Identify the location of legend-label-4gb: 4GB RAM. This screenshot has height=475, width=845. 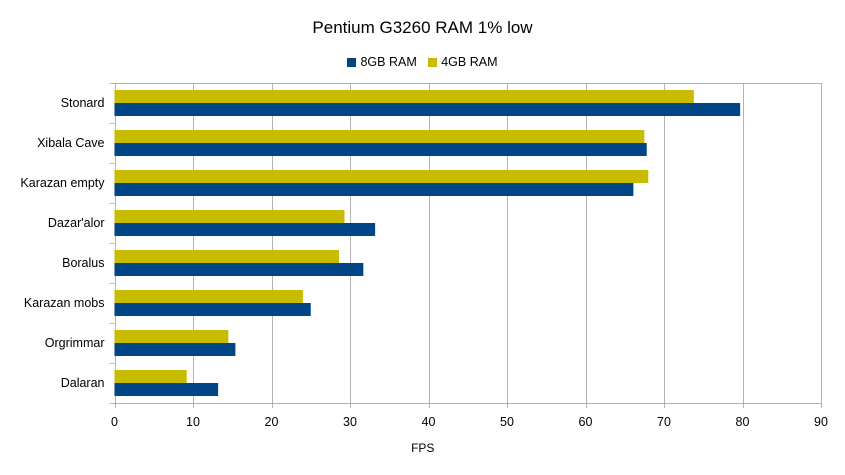
(469, 62).